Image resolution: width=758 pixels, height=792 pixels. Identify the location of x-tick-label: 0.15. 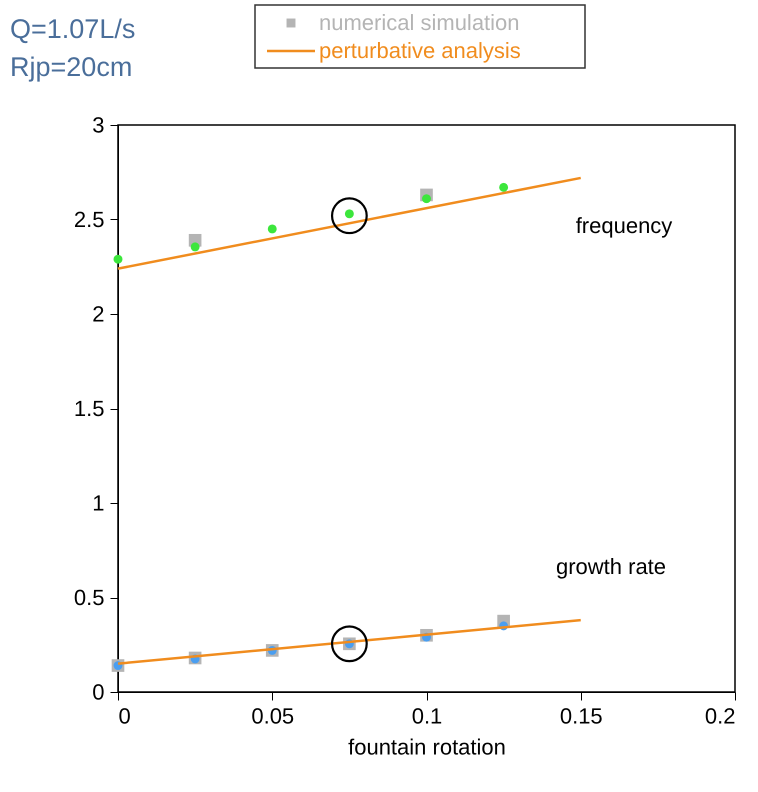
(581, 716).